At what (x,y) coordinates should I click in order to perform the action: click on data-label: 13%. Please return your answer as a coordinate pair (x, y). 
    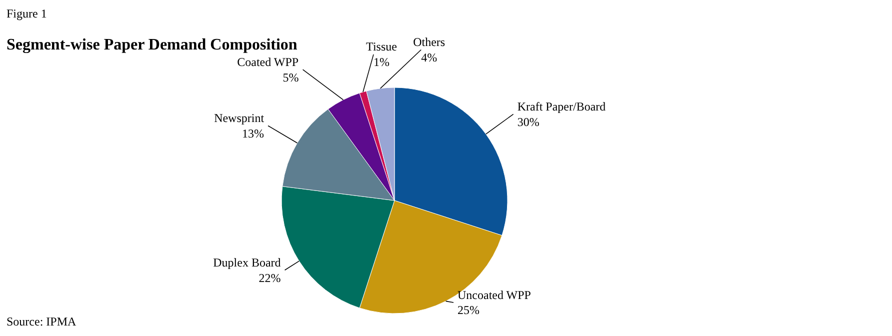
    Looking at the image, I should click on (253, 133).